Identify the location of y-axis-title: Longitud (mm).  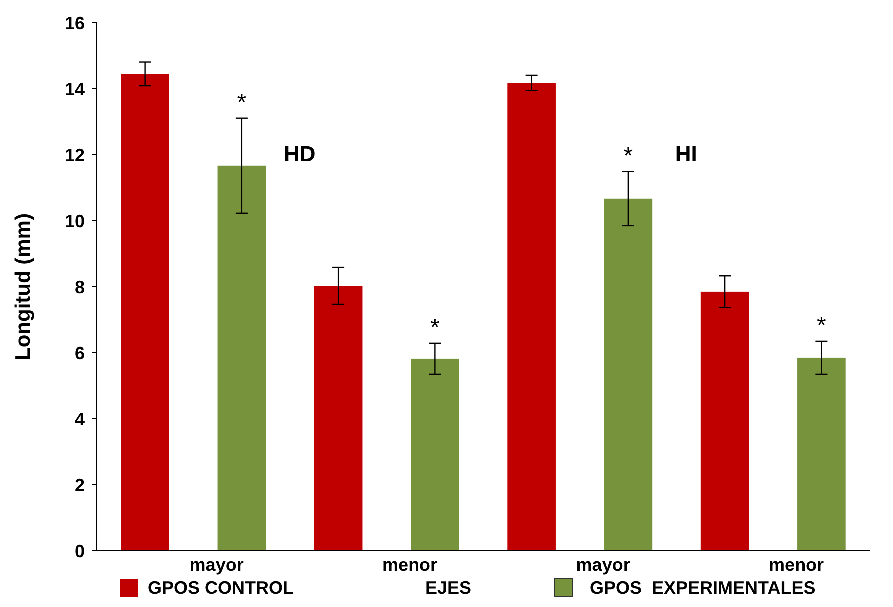
(23, 287).